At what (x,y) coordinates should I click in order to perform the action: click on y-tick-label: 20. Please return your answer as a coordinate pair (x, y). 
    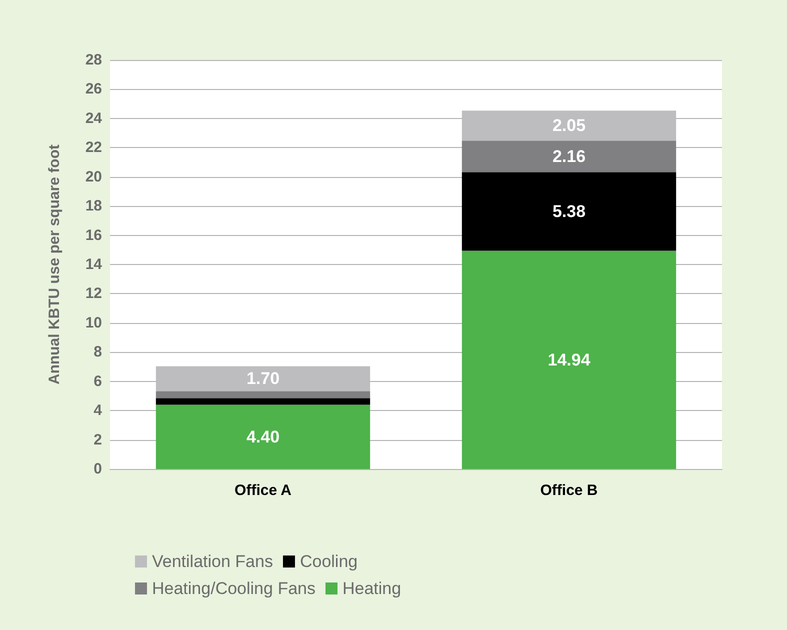
    Looking at the image, I should click on (93, 177).